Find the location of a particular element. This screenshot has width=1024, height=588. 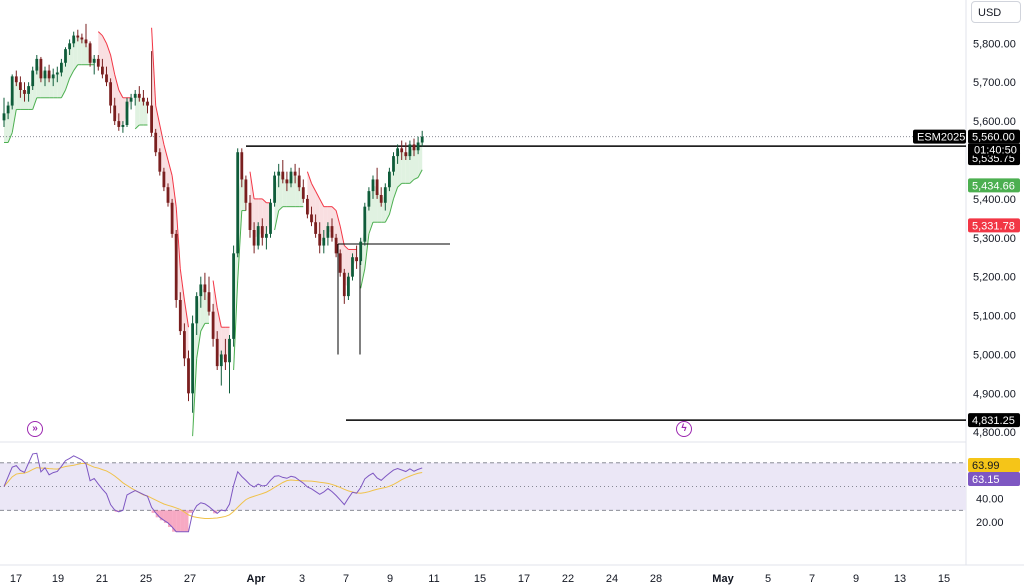

time-tick-label: 7 is located at coordinates (812, 579).